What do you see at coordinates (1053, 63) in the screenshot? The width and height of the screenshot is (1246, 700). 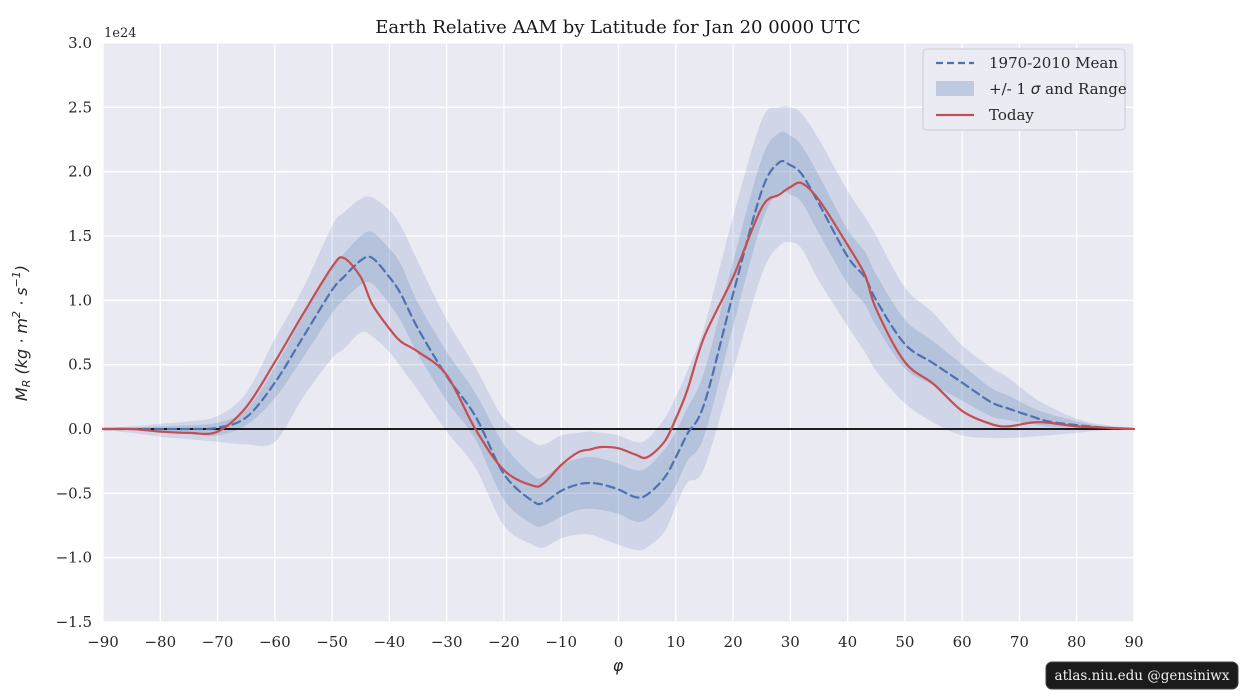 I see `legend-label-mean: 1970-2010 Mean` at bounding box center [1053, 63].